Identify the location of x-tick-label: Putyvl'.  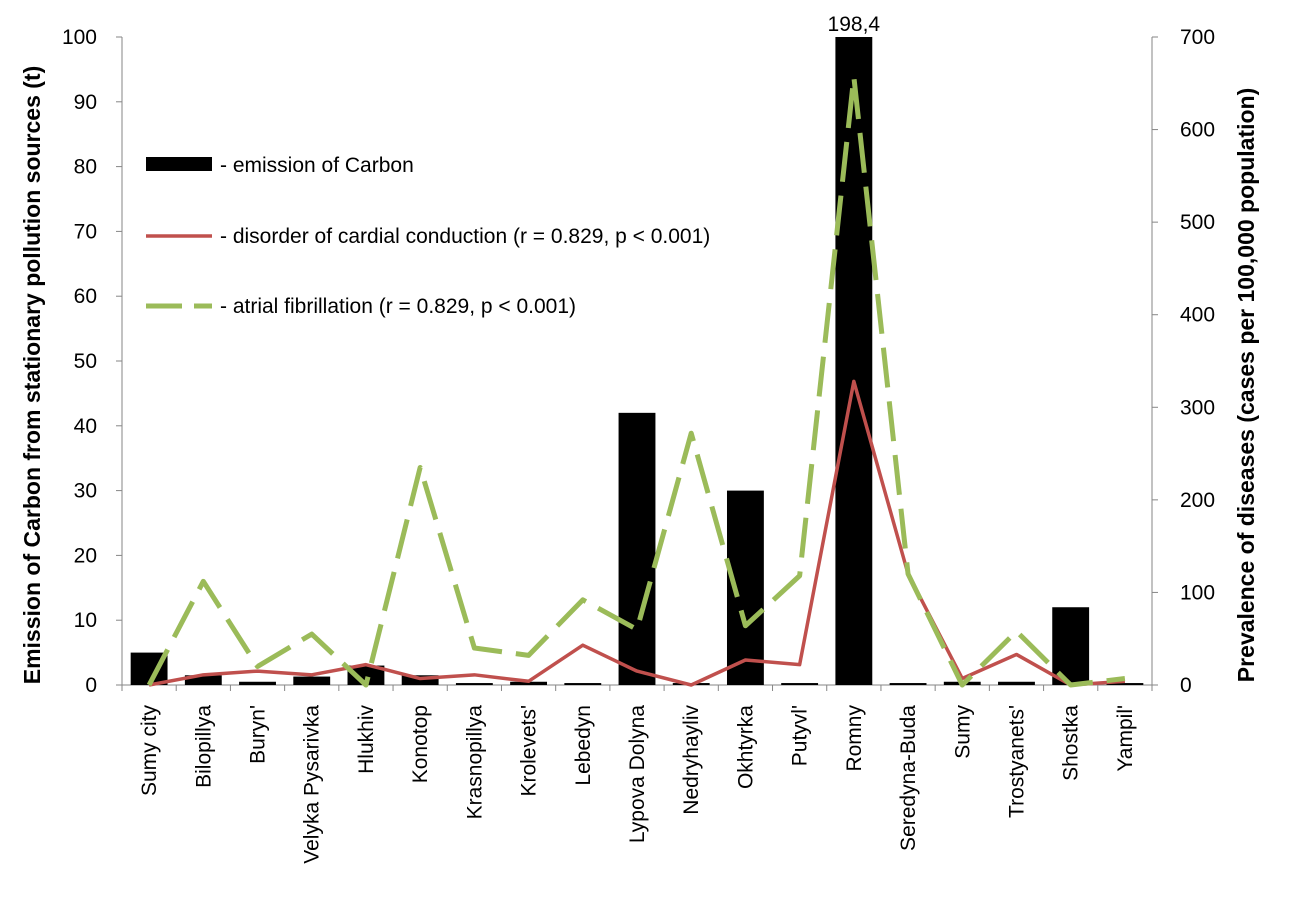
(800, 735).